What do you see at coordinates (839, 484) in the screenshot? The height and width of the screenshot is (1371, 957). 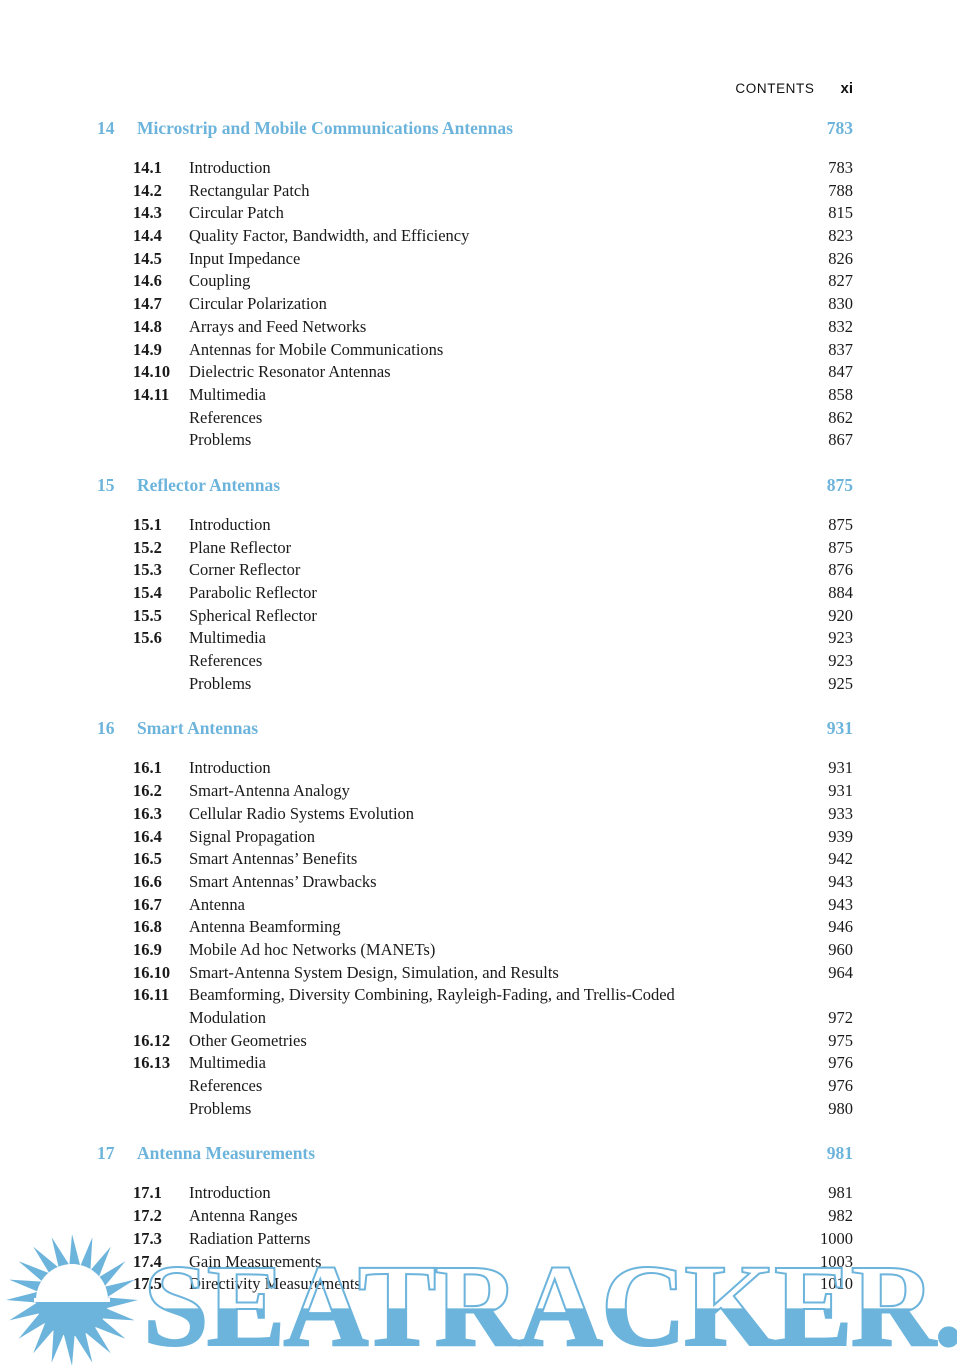 I see `chapter-page-number: 875` at bounding box center [839, 484].